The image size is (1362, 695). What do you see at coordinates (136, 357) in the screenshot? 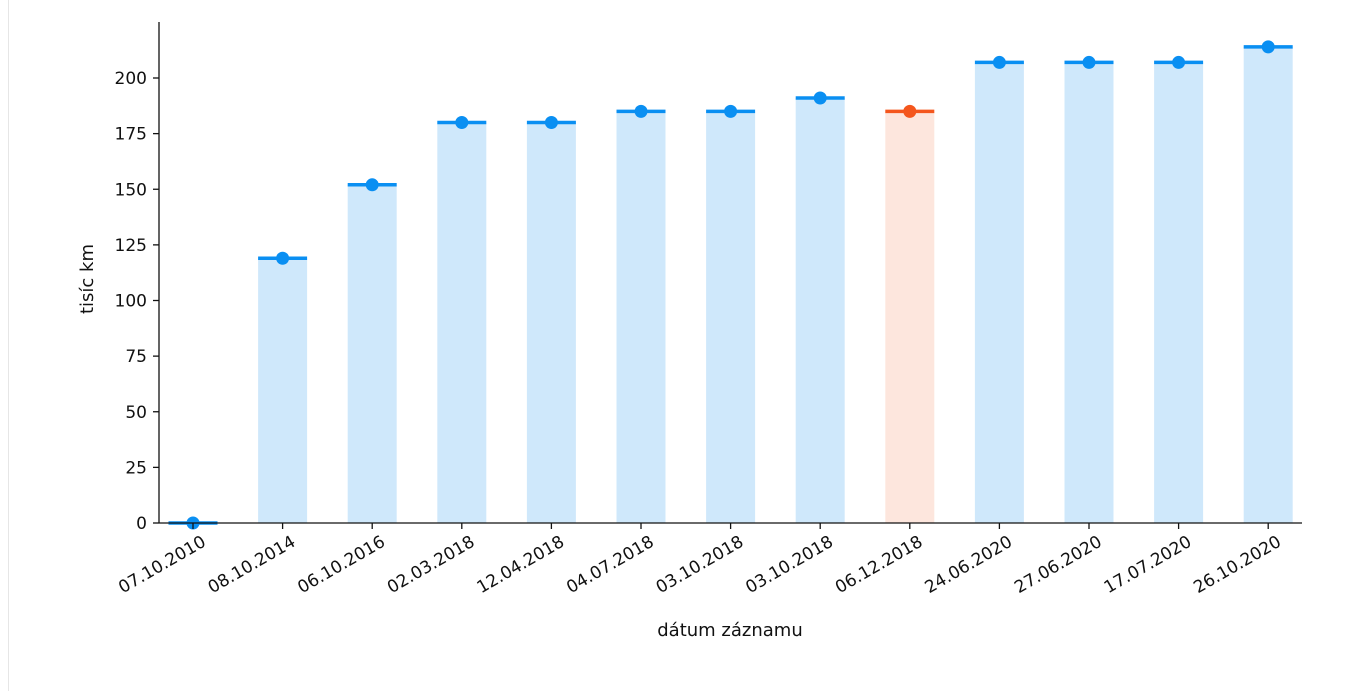
I see `y-tick-label: 75` at bounding box center [136, 357].